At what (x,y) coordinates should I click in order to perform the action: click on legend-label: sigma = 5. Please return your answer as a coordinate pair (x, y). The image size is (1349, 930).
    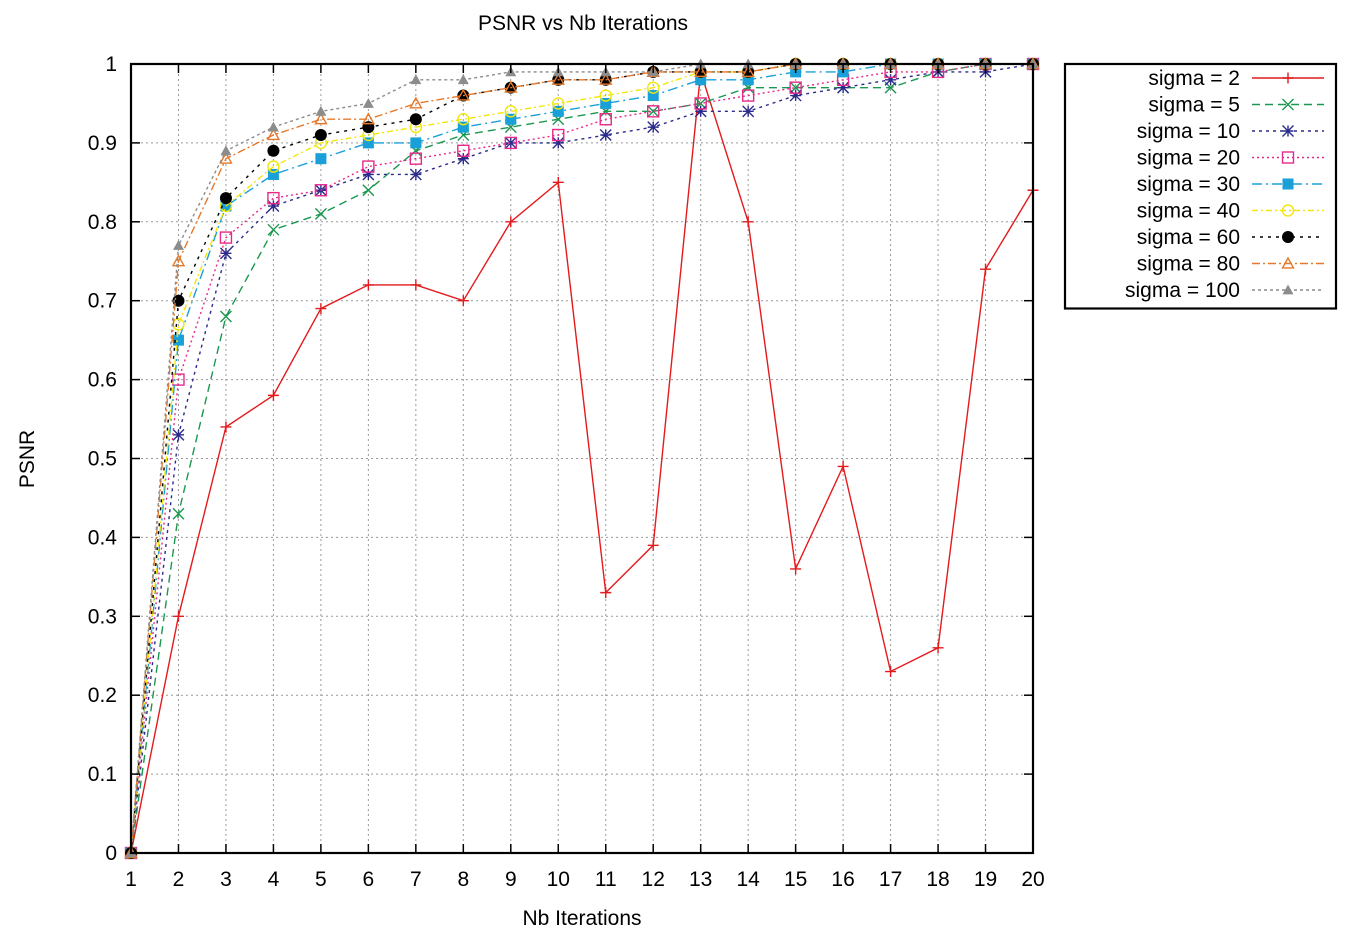
    Looking at the image, I should click on (1194, 105).